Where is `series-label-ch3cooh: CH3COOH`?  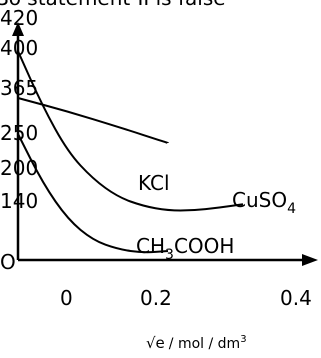
series-label-ch3cooh: CH3COOH is located at coordinates (185, 248).